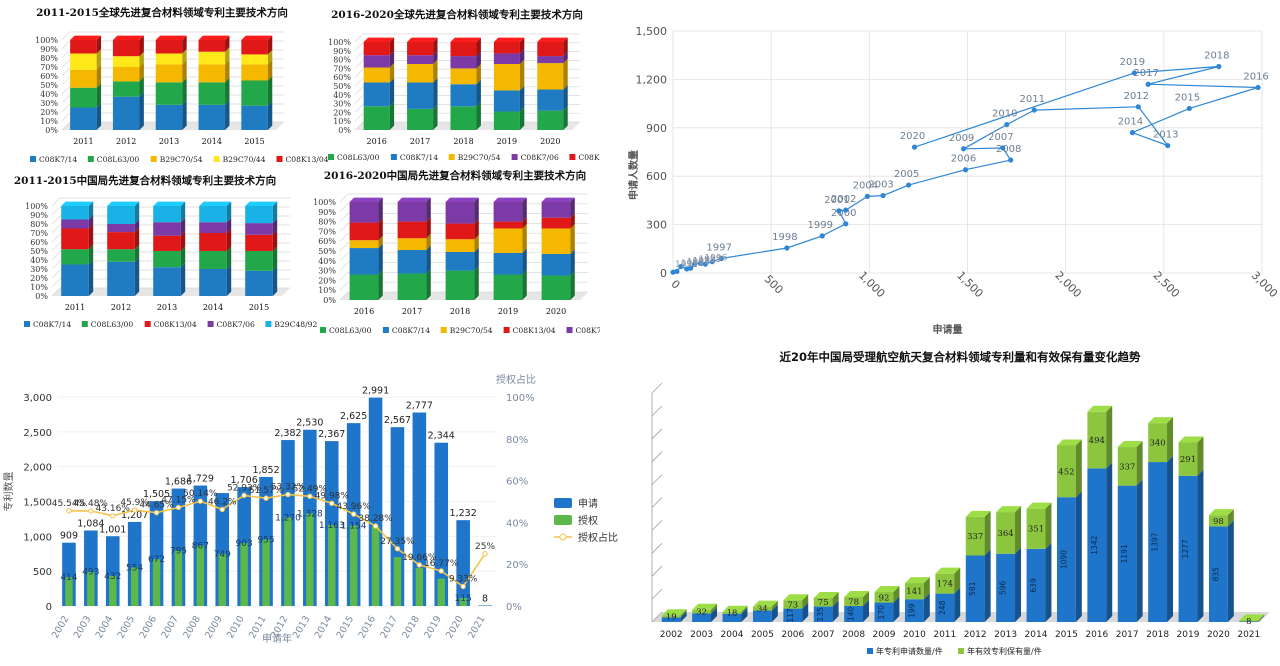 This screenshot has height=666, width=1280. Describe the element at coordinates (909, 651) in the screenshot. I see `legend-label: 年专利申请数量/件` at that location.